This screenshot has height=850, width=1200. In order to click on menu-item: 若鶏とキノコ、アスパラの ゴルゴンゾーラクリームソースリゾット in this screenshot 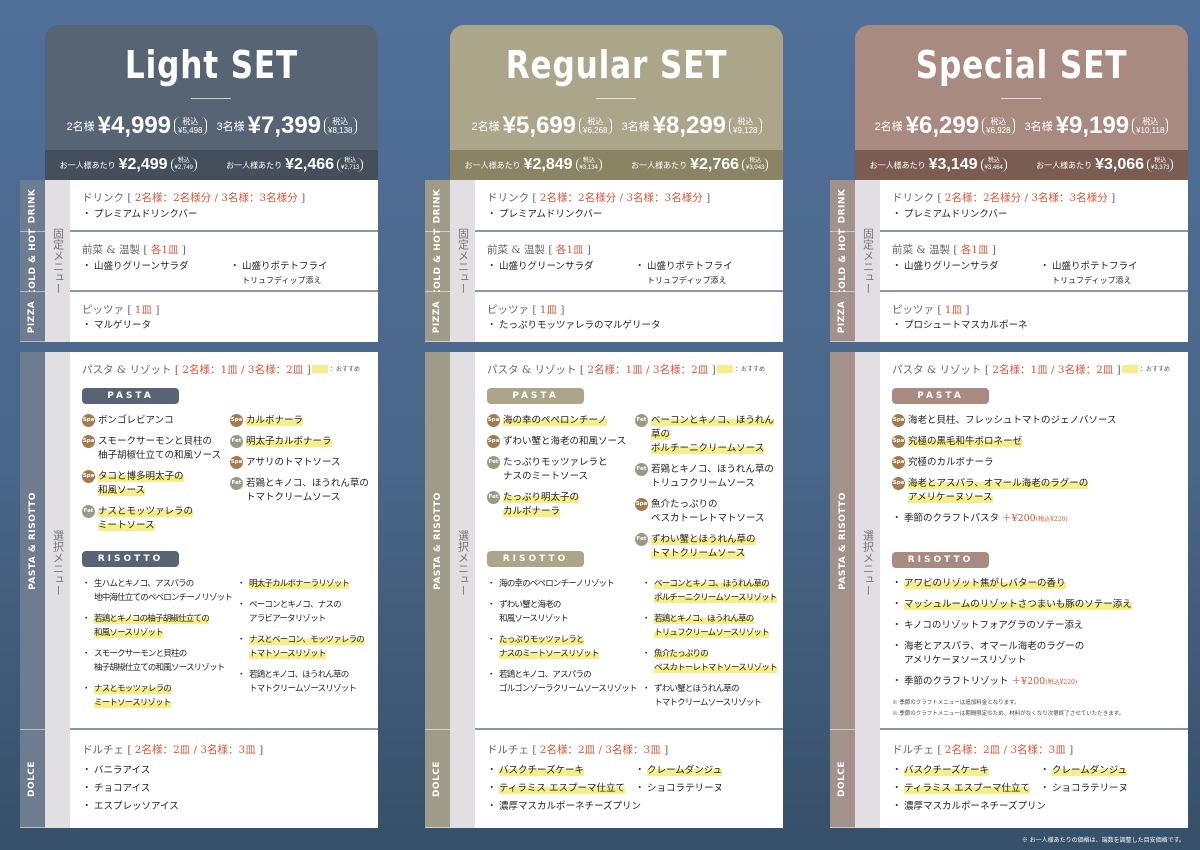, I will do `click(562, 682)`.